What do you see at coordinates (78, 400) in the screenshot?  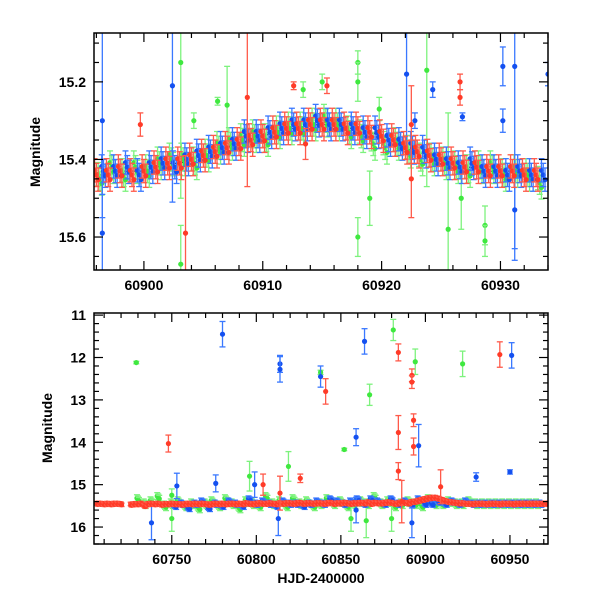 I see `y-tick-label: 13` at bounding box center [78, 400].